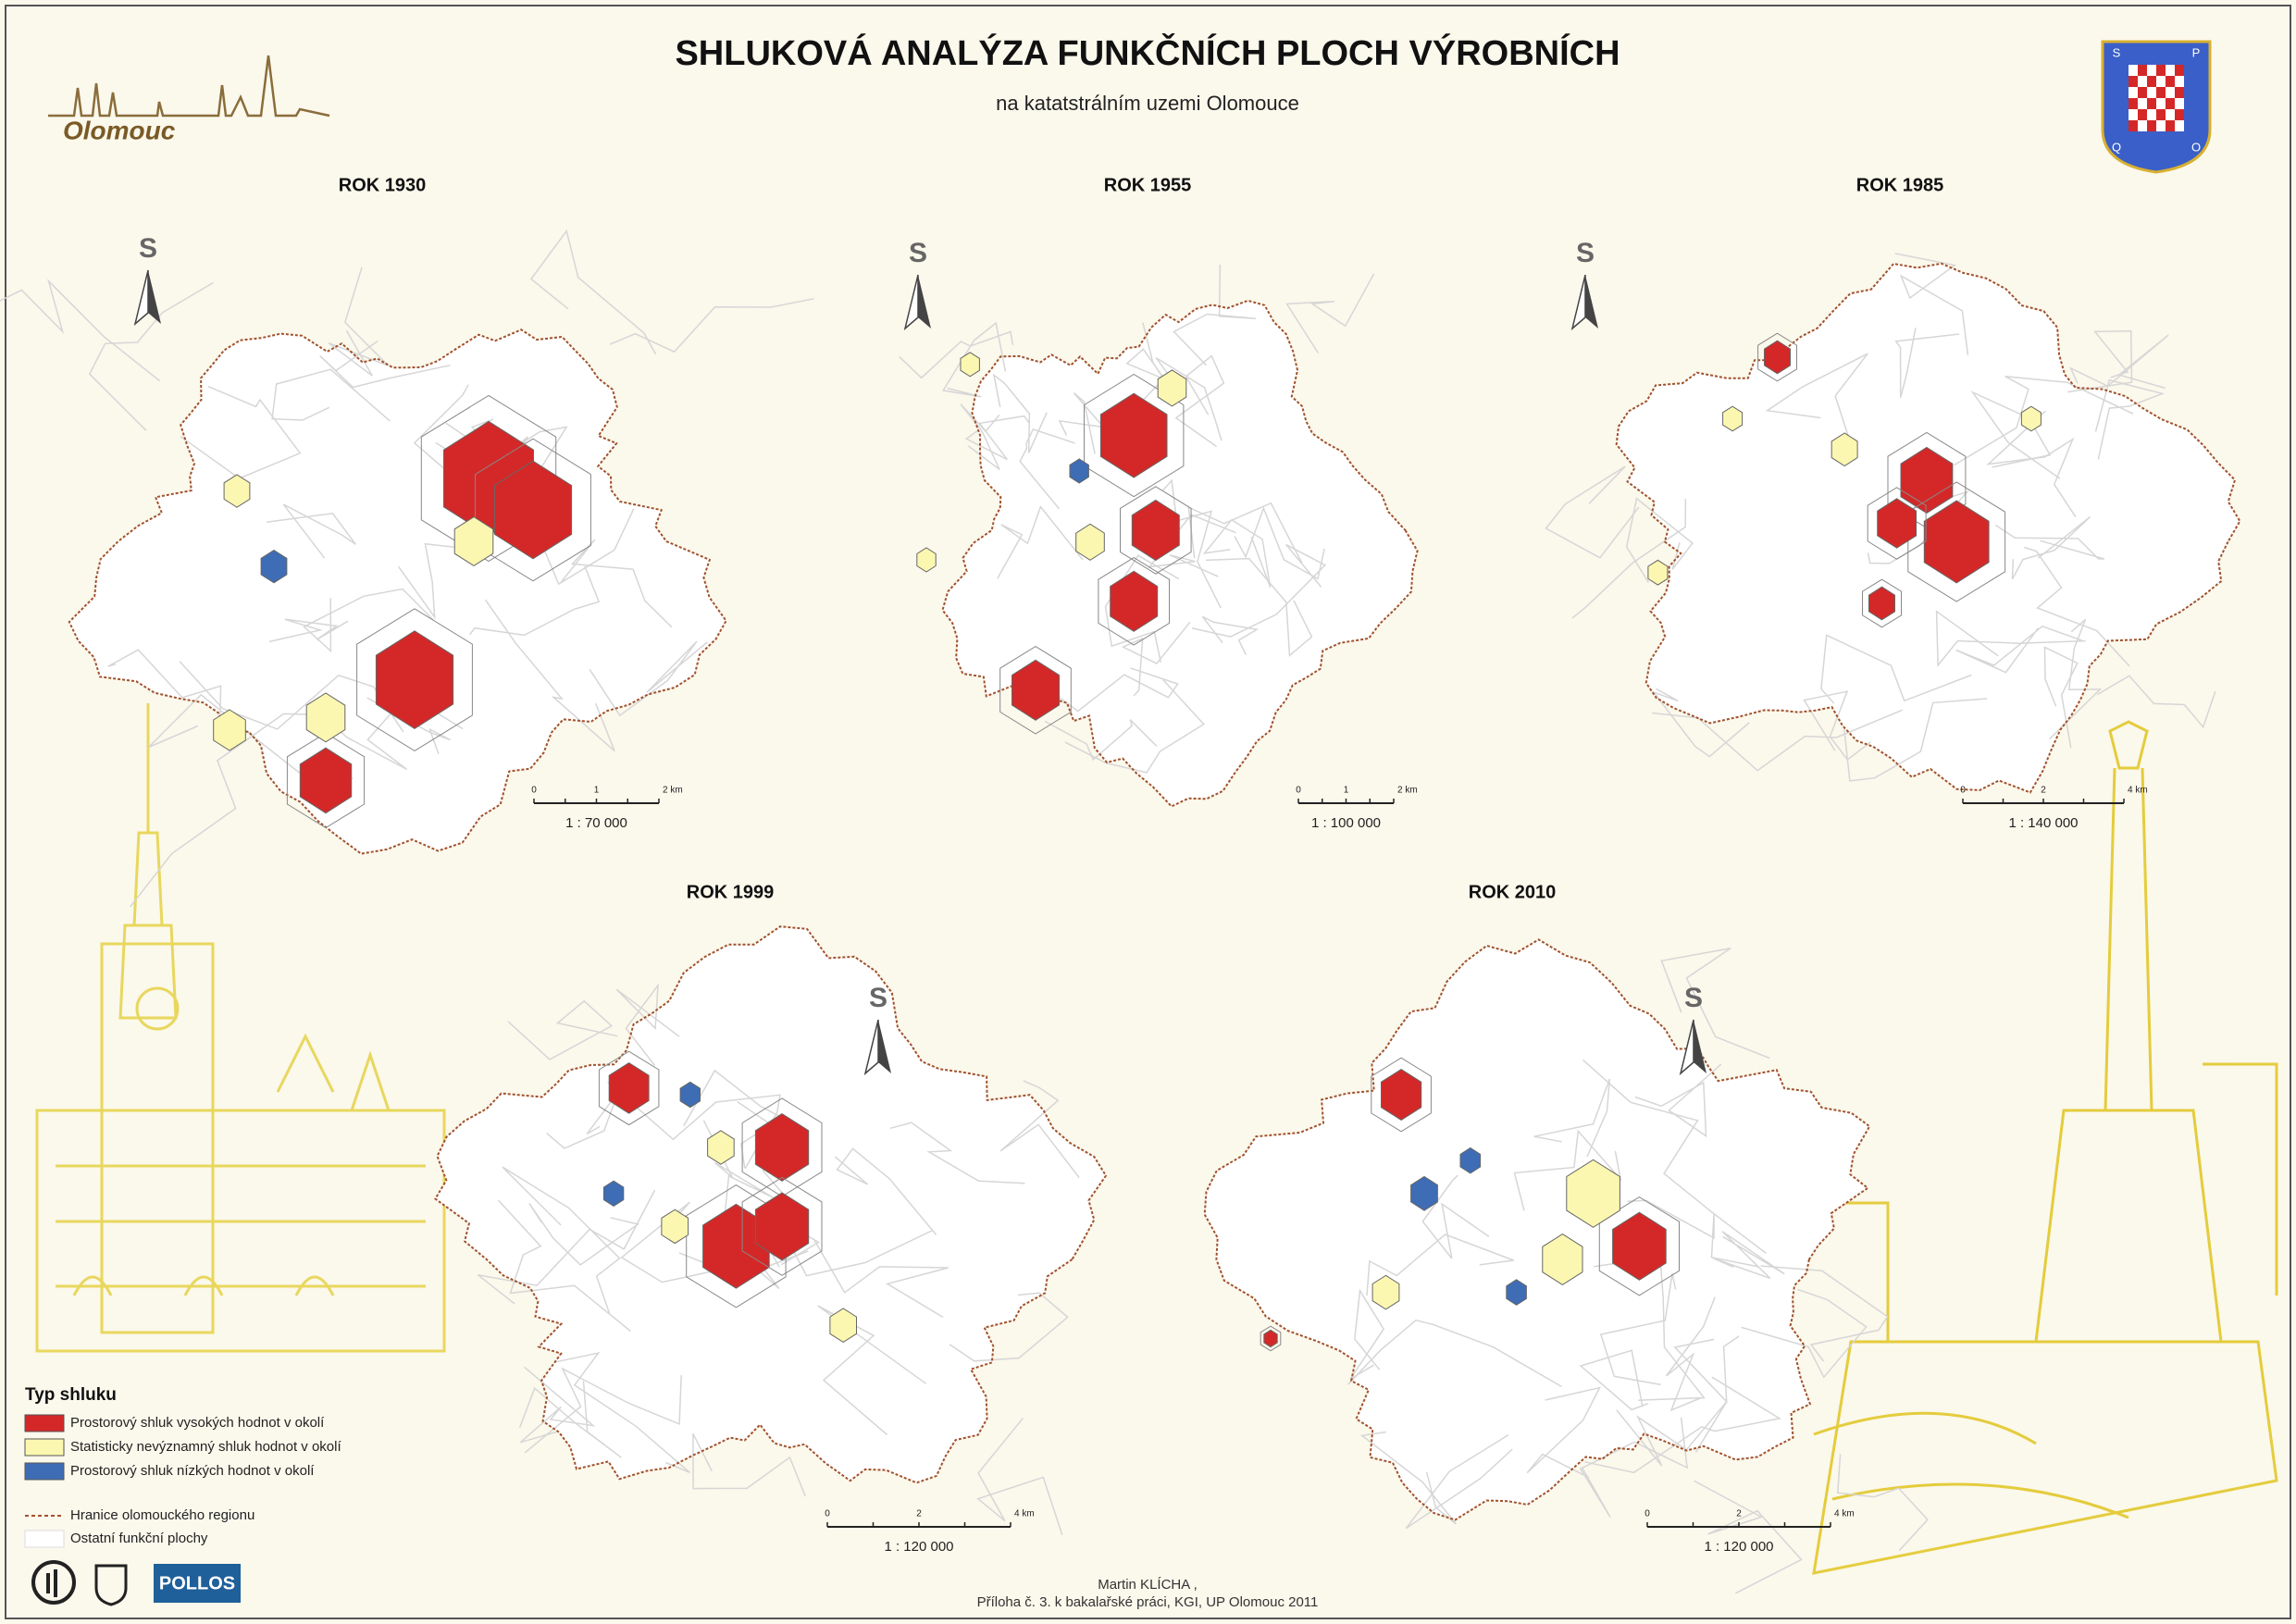  I want to click on arms-letter: S, so click(2117, 52).